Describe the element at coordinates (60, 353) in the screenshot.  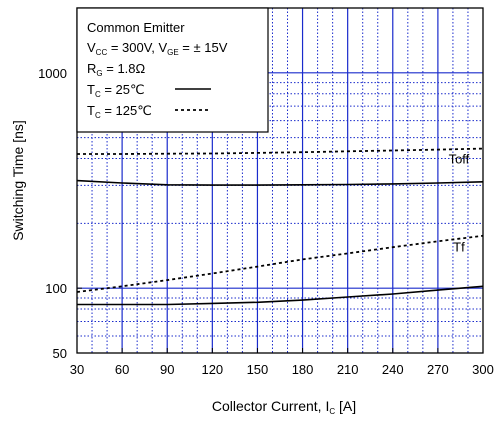
I see `y-tick-label: 50` at that location.